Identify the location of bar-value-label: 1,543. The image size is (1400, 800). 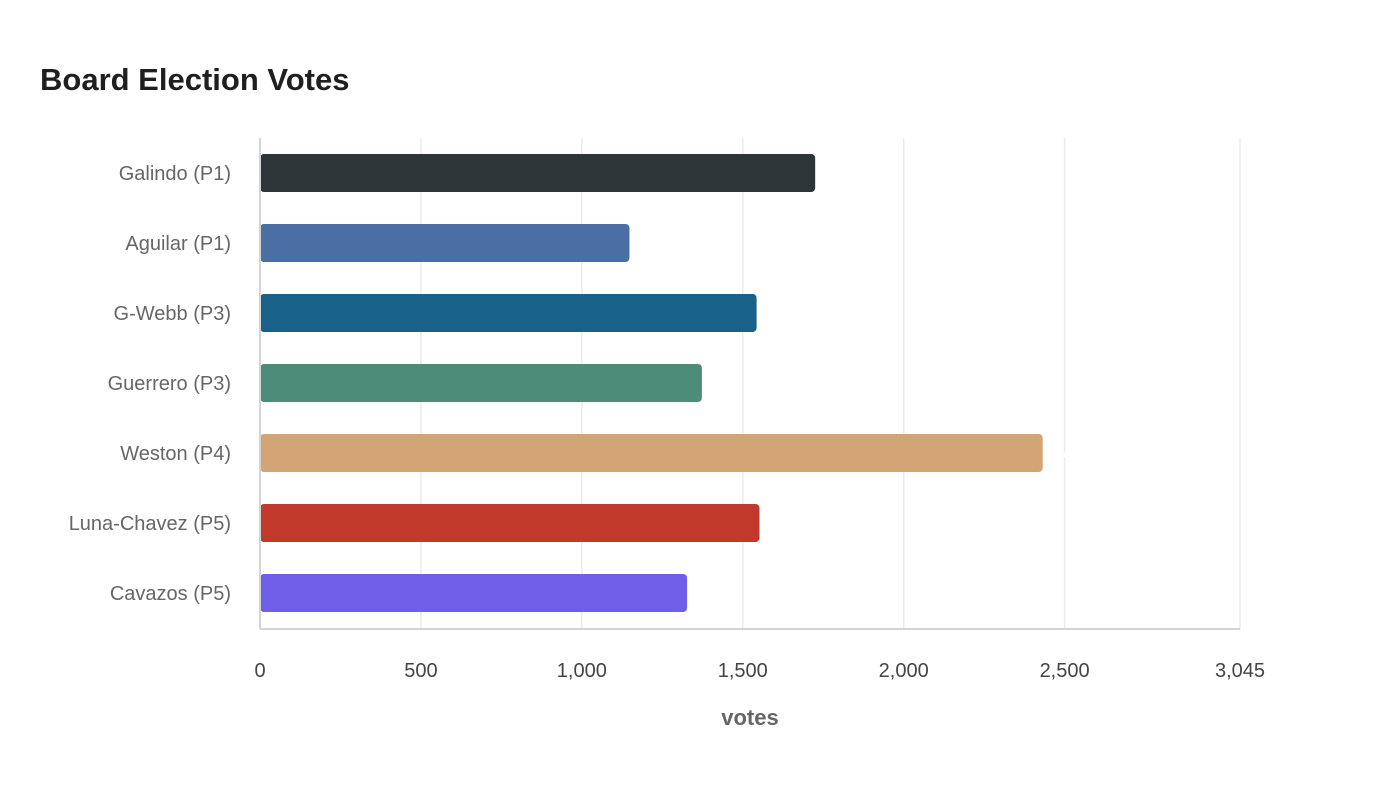
(785, 314).